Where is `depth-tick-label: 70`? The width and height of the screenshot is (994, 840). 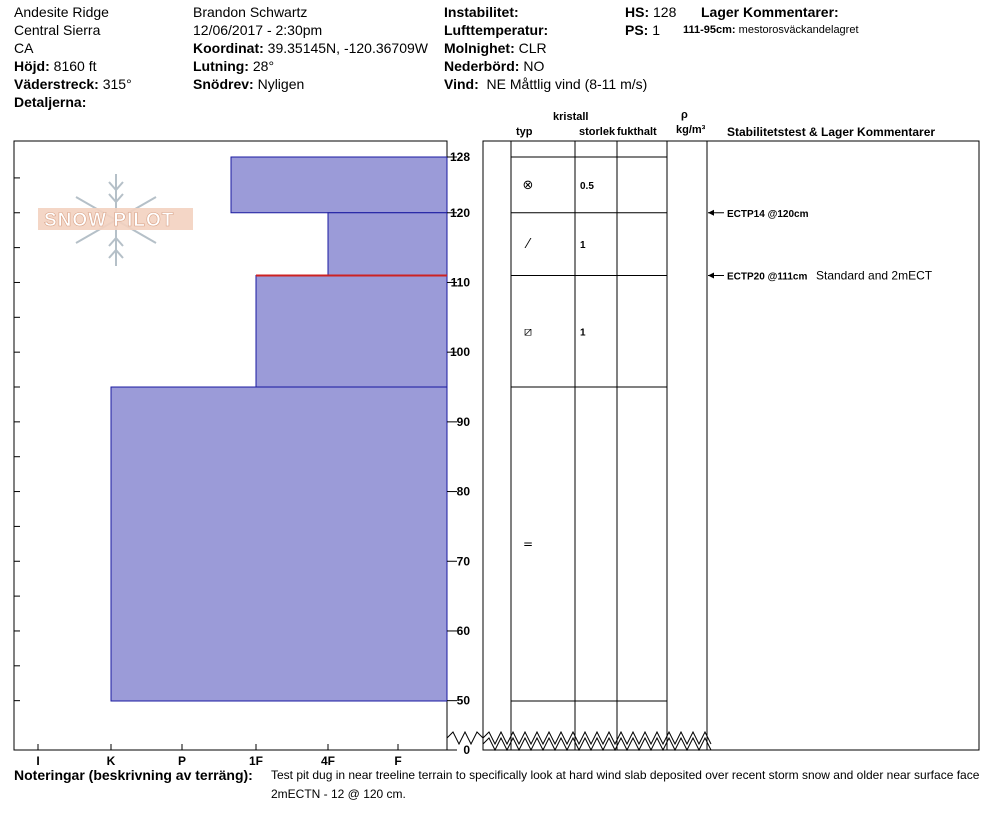
depth-tick-label: 70 is located at coordinates (464, 561).